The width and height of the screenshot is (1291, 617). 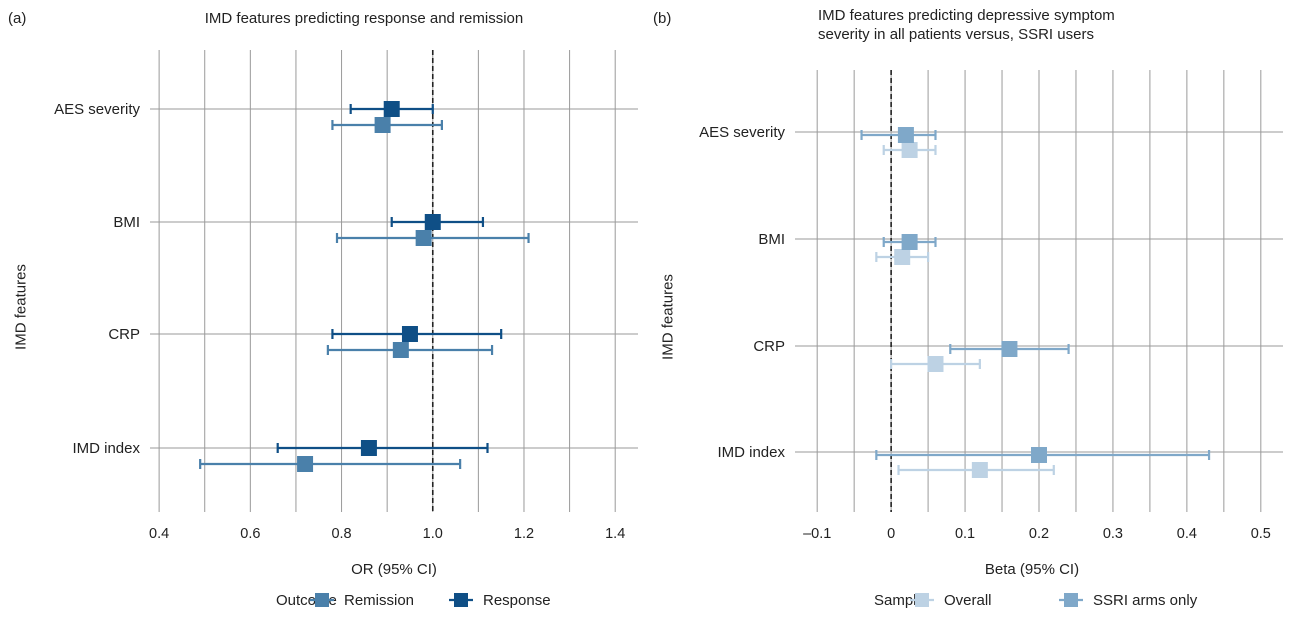 What do you see at coordinates (250, 534) in the screenshot?
I see `x-tick-label: 0.6` at bounding box center [250, 534].